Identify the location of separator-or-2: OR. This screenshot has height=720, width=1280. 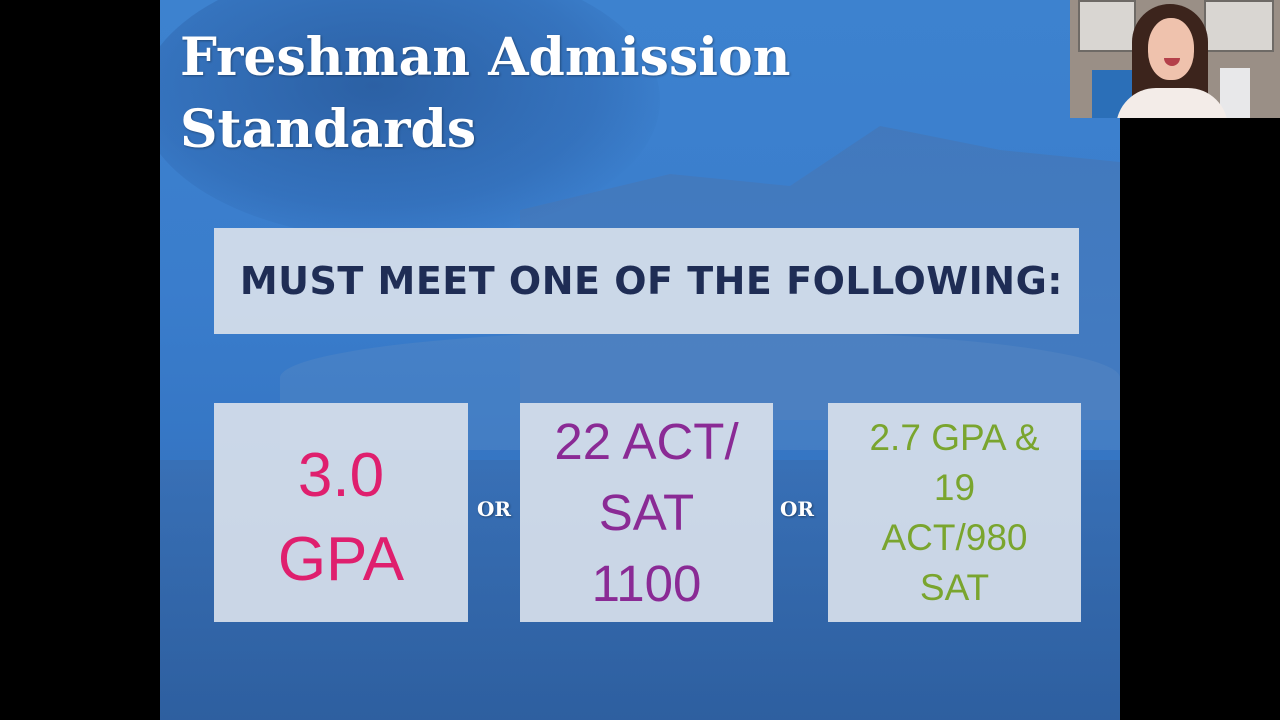
(797, 509).